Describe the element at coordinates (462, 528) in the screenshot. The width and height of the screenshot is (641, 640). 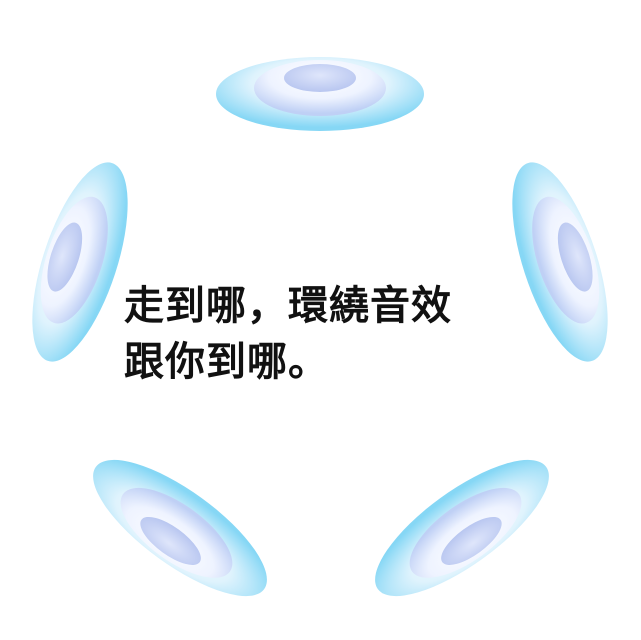
I see `speaker-bottom-right-icon` at that location.